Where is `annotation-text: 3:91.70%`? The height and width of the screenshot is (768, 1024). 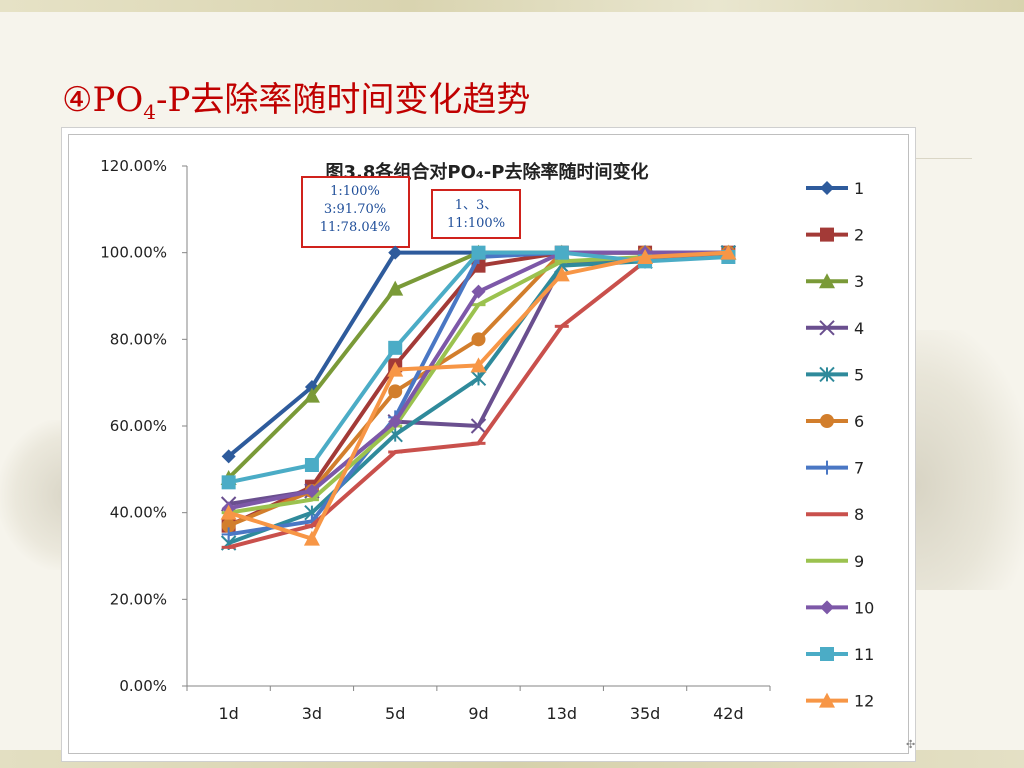
annotation-text: 3:91.70% is located at coordinates (355, 209).